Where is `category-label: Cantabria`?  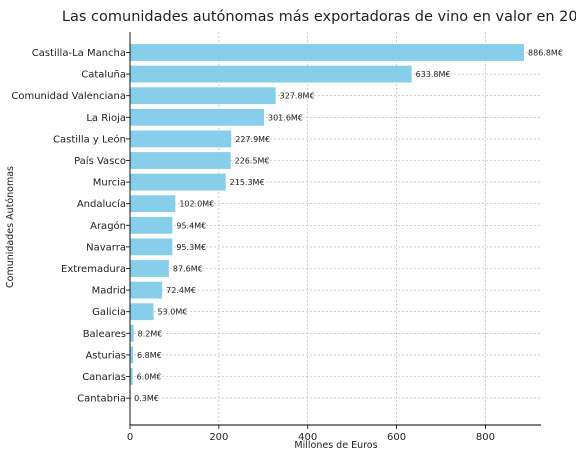
category-label: Cantabria is located at coordinates (101, 399).